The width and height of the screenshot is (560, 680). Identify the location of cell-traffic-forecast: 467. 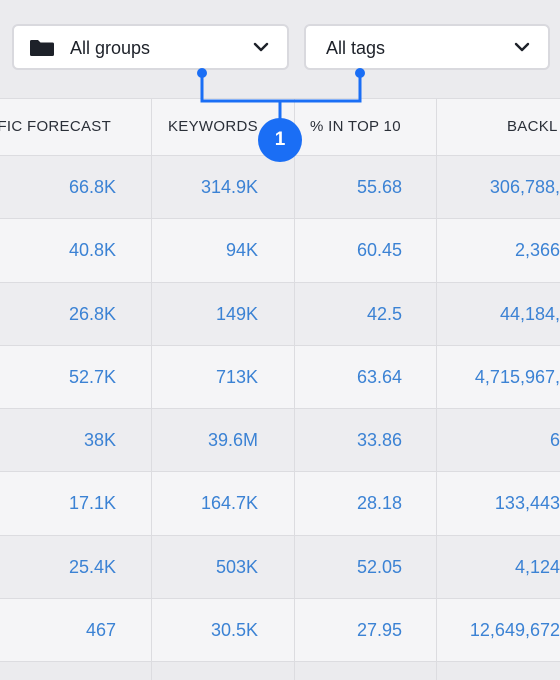
(100, 630).